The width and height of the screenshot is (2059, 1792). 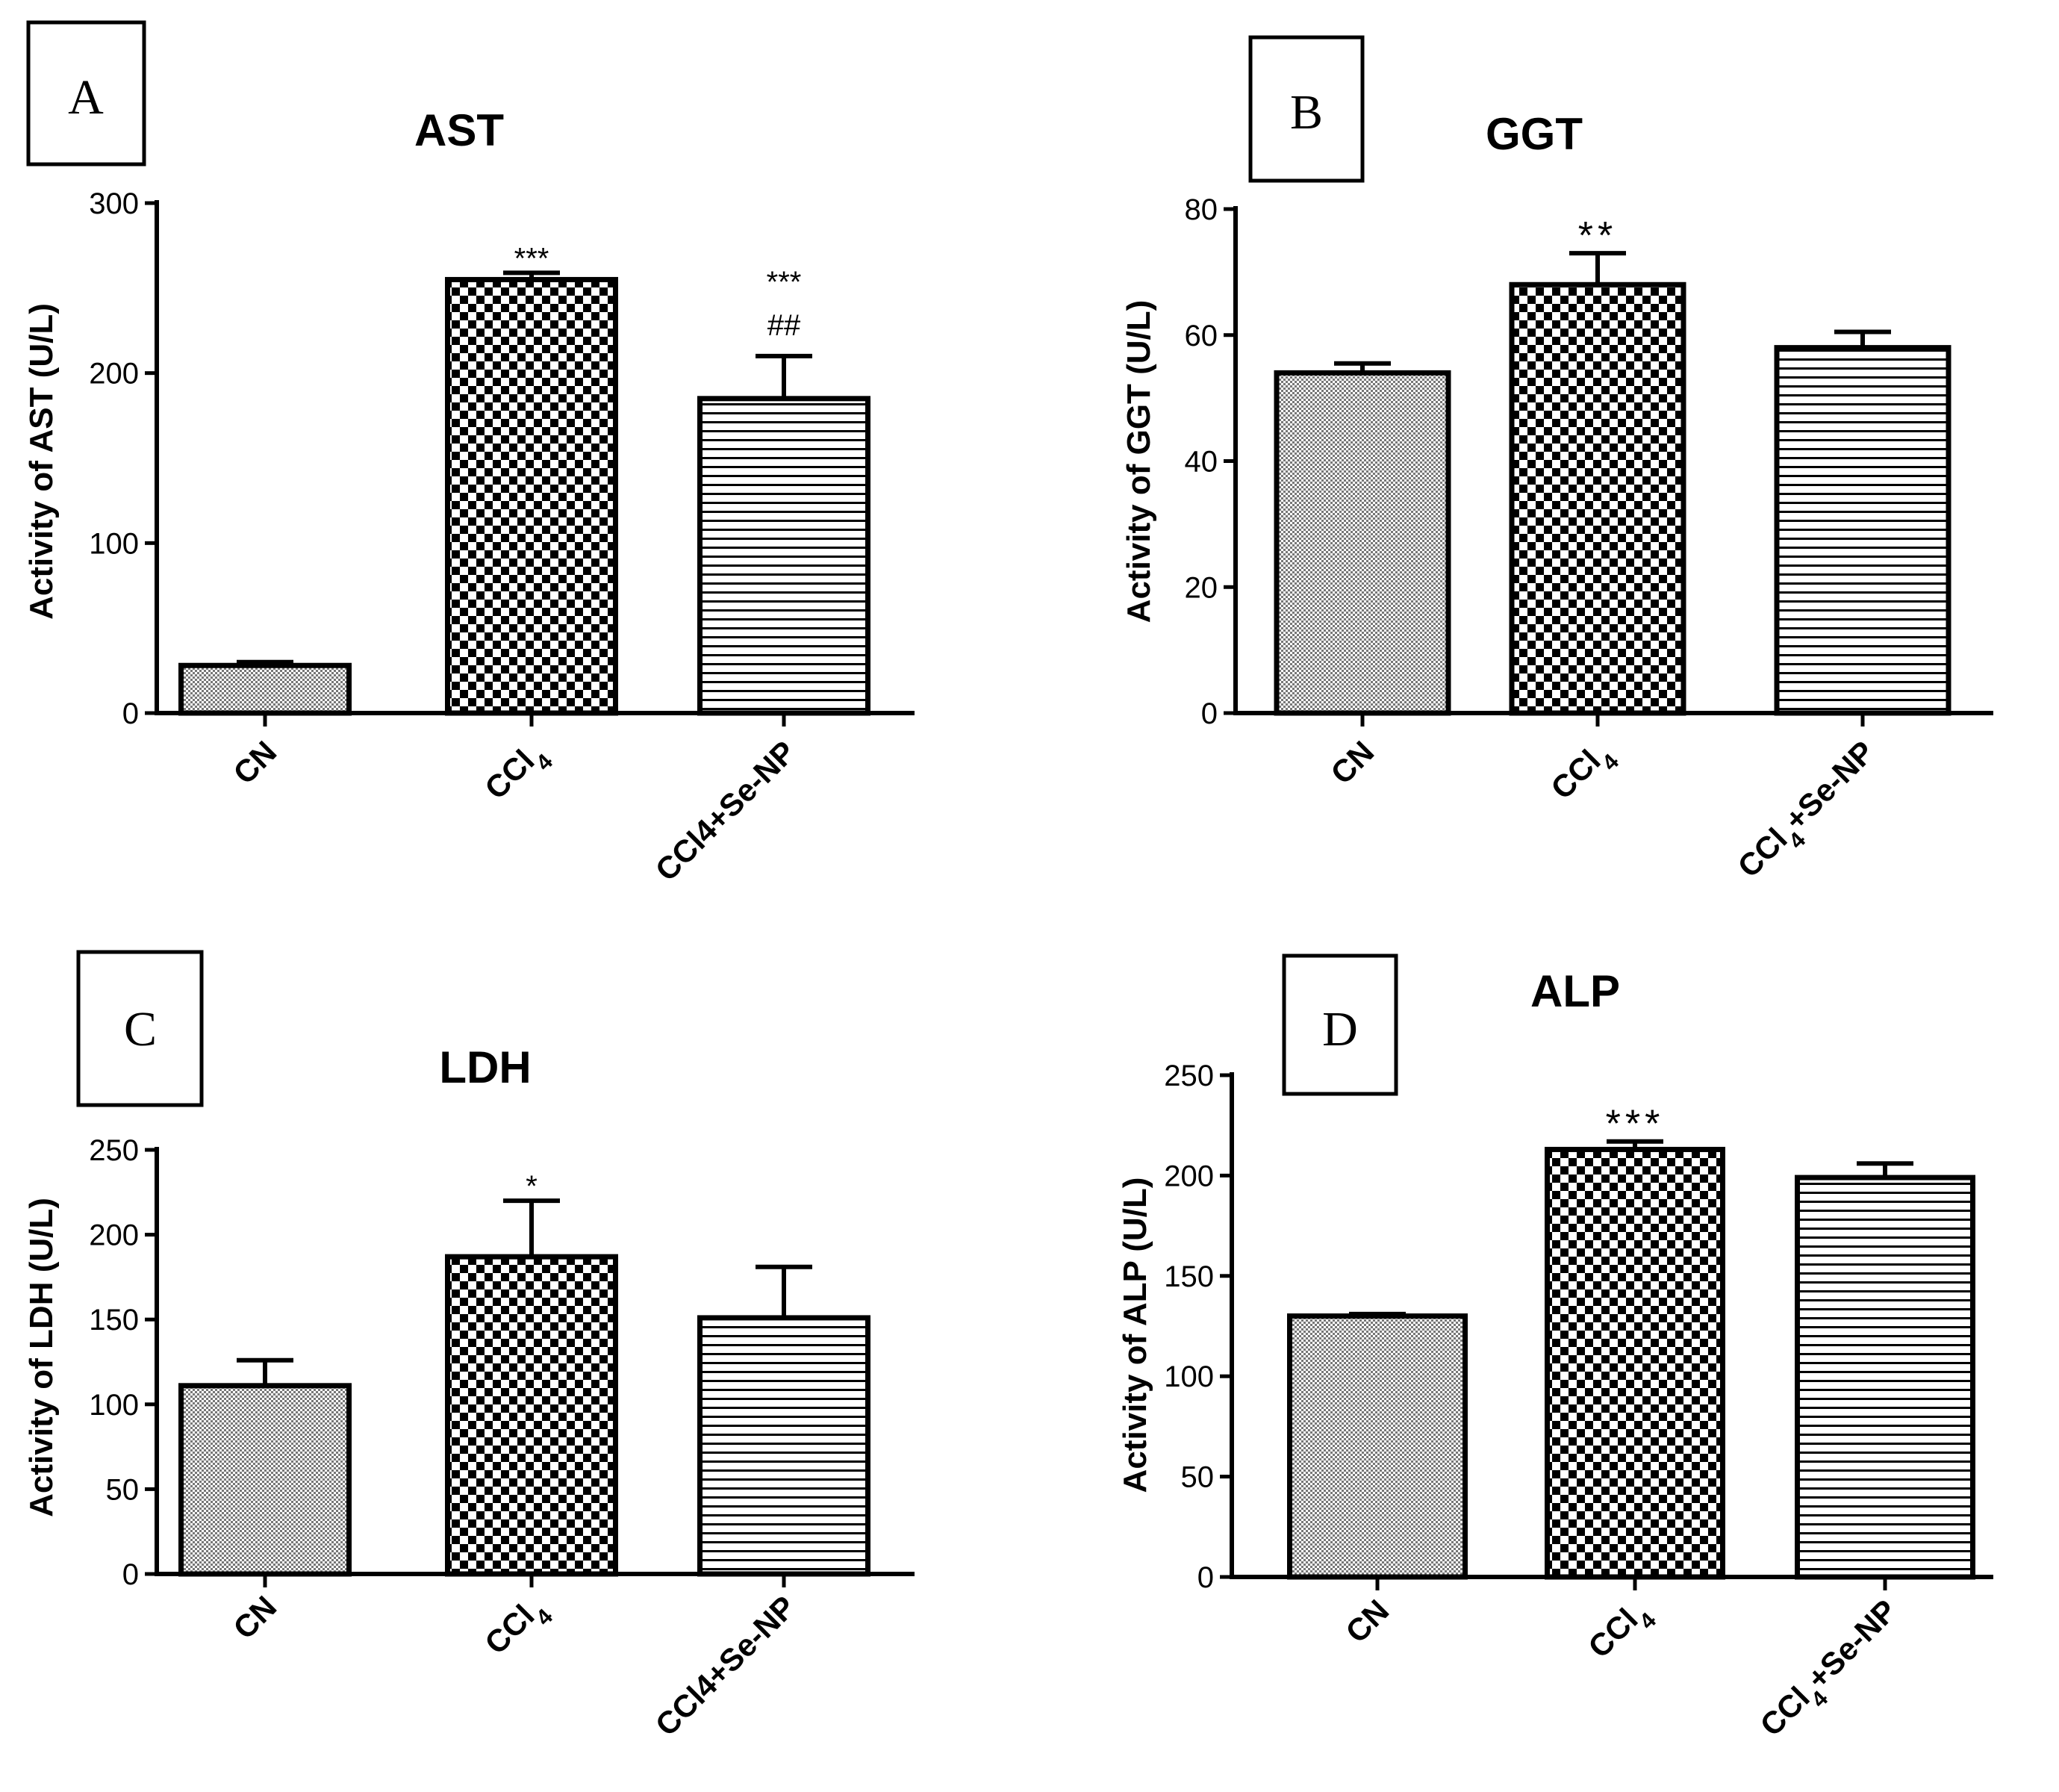 What do you see at coordinates (1201, 336) in the screenshot?
I see `y-tick-label: 60` at bounding box center [1201, 336].